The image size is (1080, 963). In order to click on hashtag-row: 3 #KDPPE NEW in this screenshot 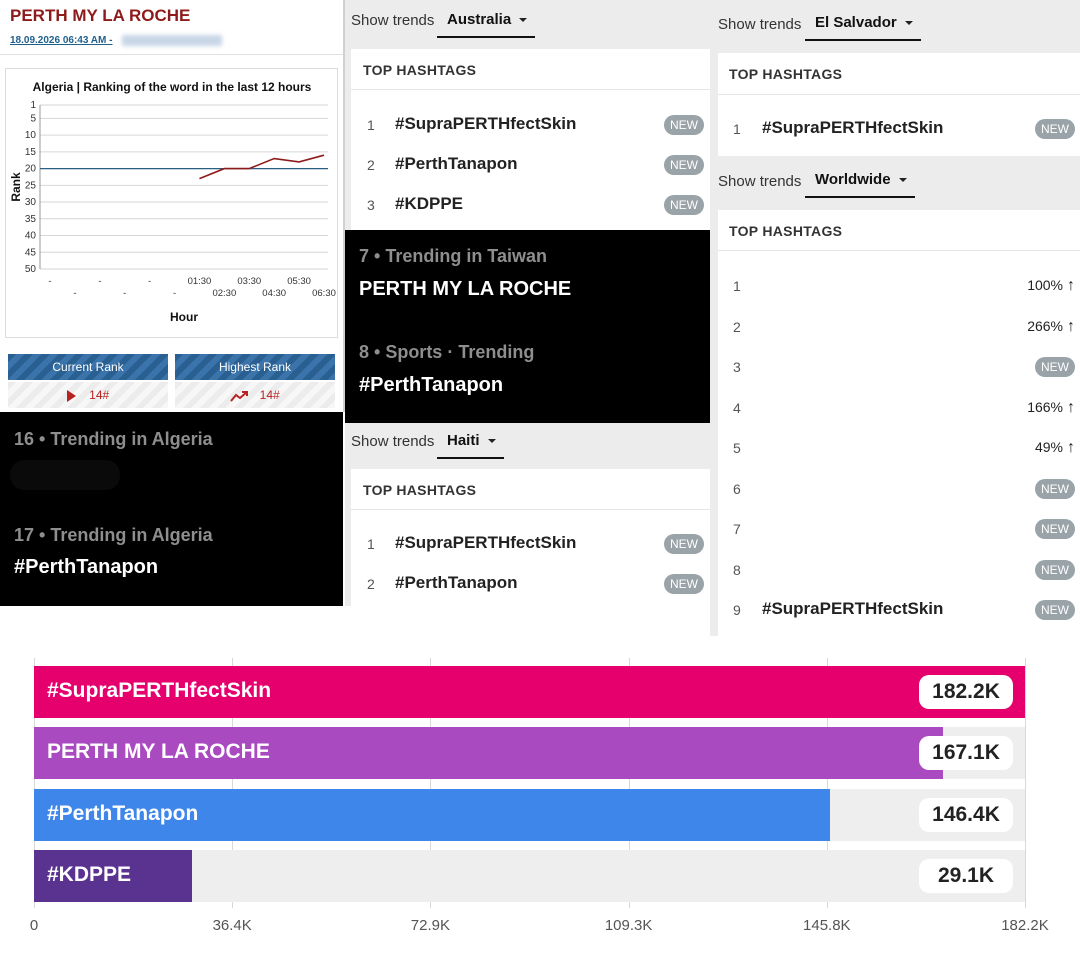, I will do `click(530, 205)`.